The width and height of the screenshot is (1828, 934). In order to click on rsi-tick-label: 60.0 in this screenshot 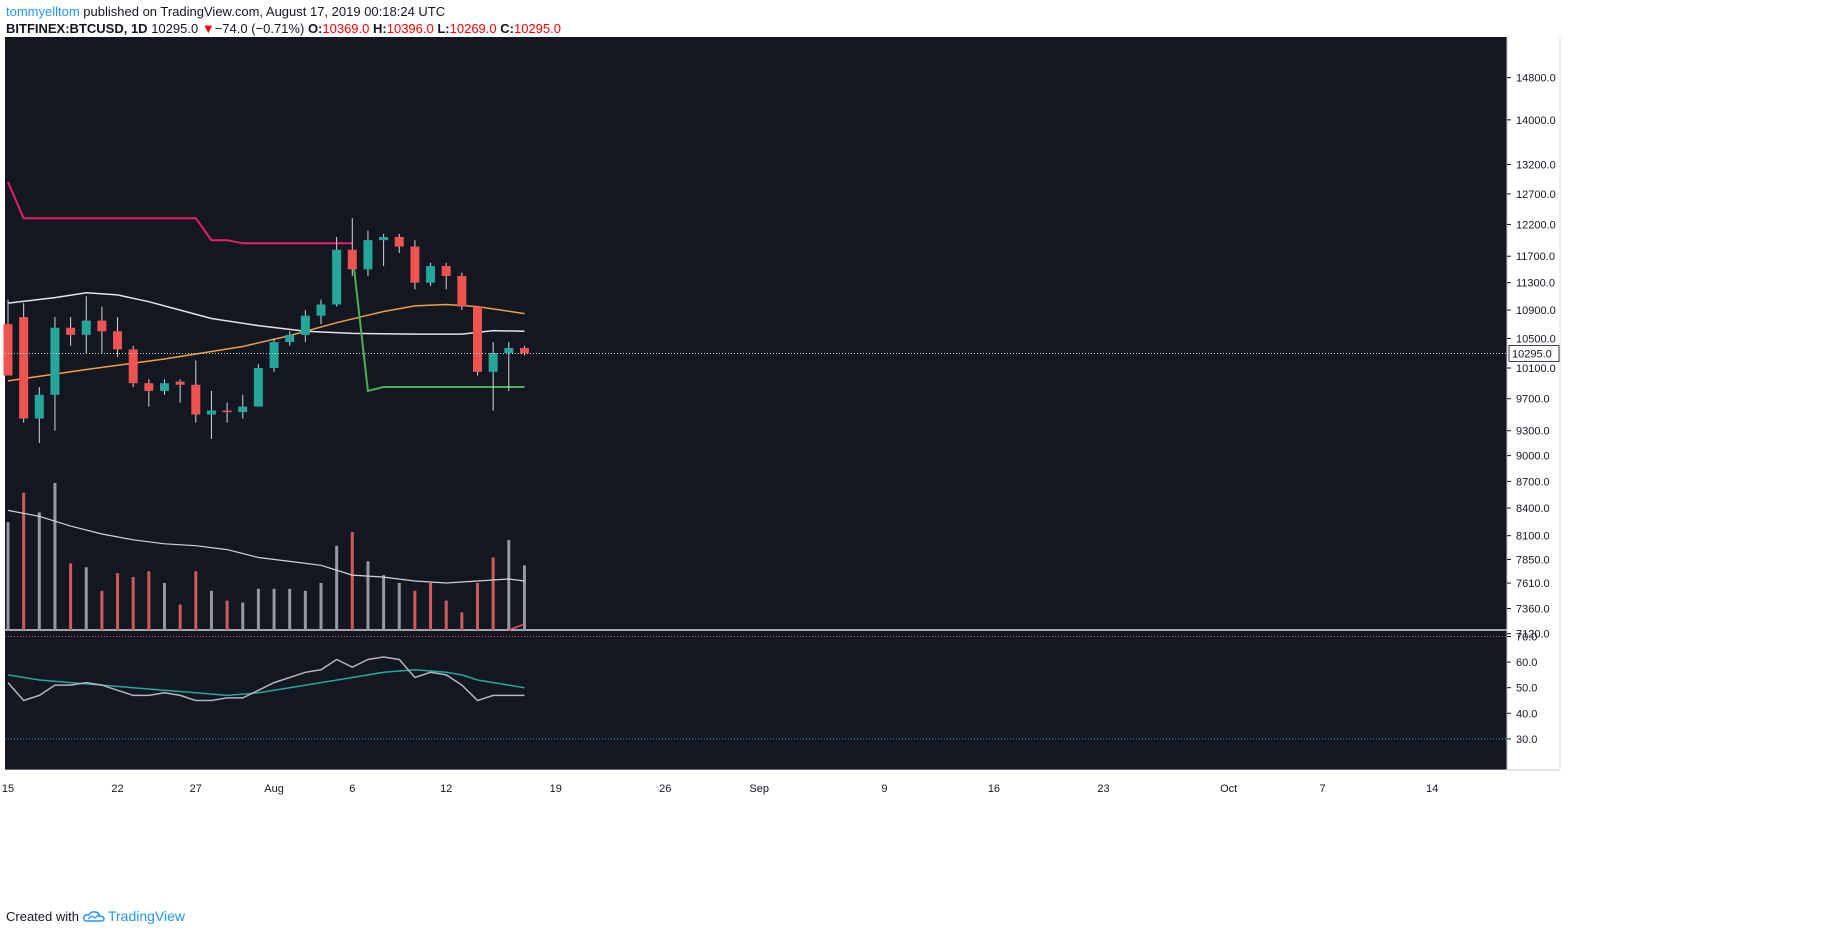, I will do `click(1526, 663)`.